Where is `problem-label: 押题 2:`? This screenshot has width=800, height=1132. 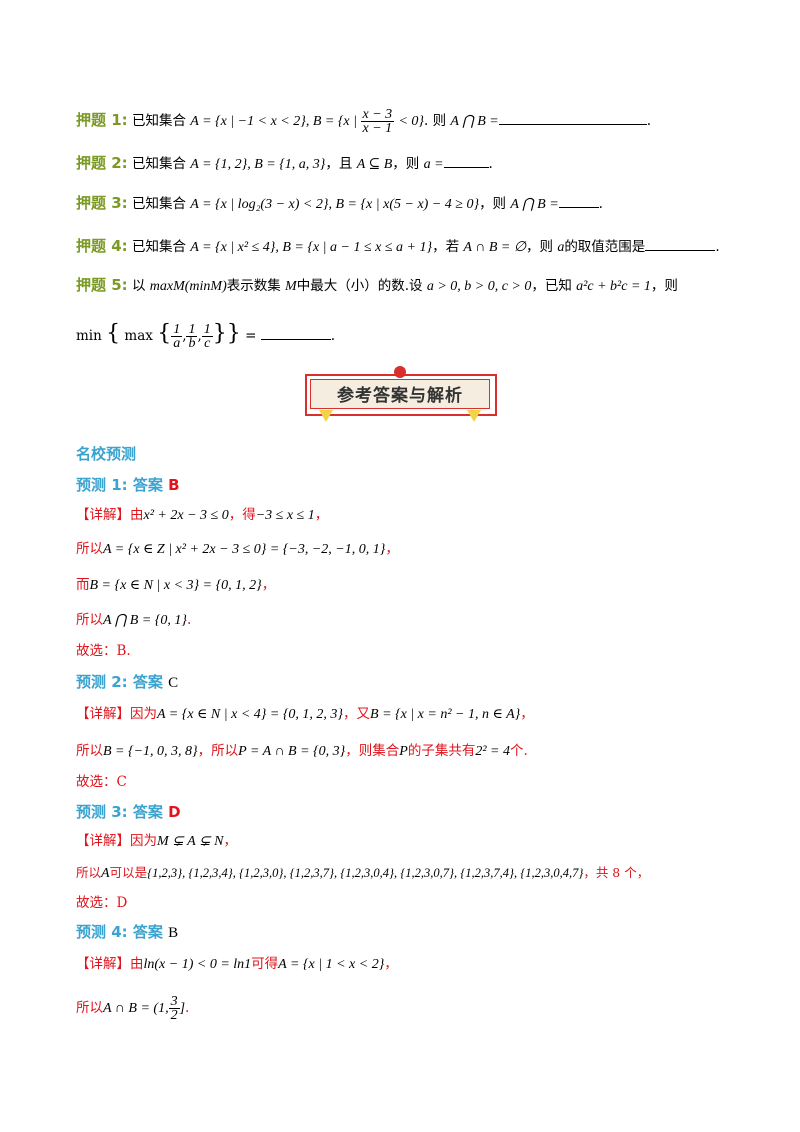 problem-label: 押题 2: is located at coordinates (102, 163).